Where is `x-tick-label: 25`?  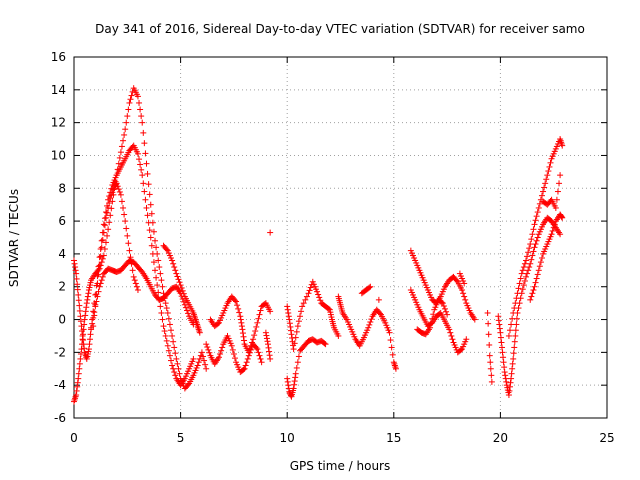
x-tick-label: 25 is located at coordinates (606, 438).